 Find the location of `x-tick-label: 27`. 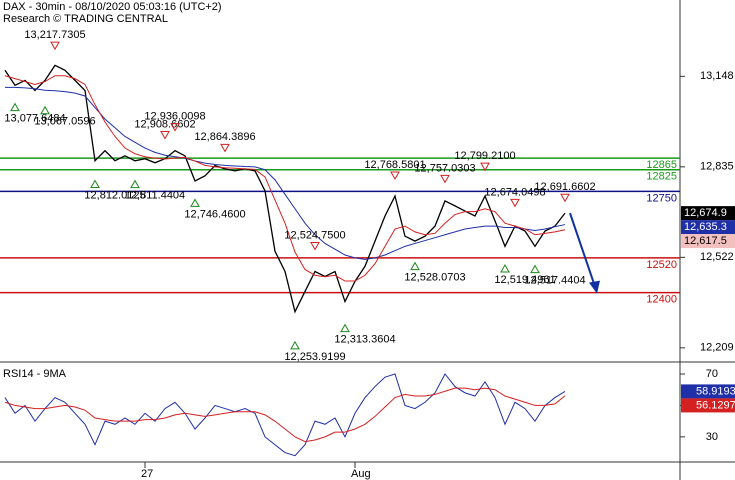

x-tick-label: 27 is located at coordinates (147, 474).